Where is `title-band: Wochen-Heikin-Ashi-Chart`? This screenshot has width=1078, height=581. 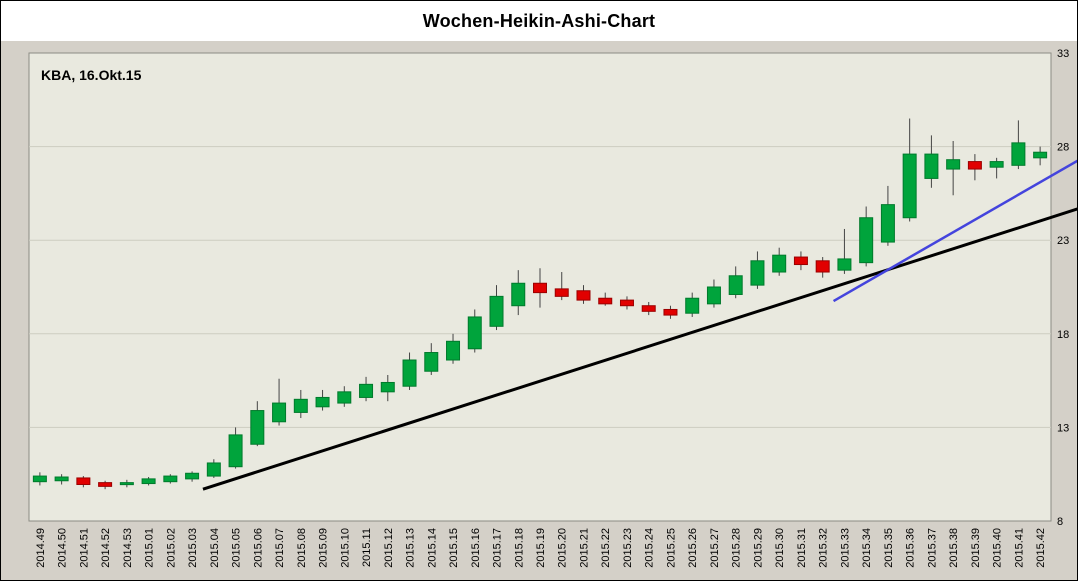
title-band: Wochen-Heikin-Ashi-Chart is located at coordinates (539, 21).